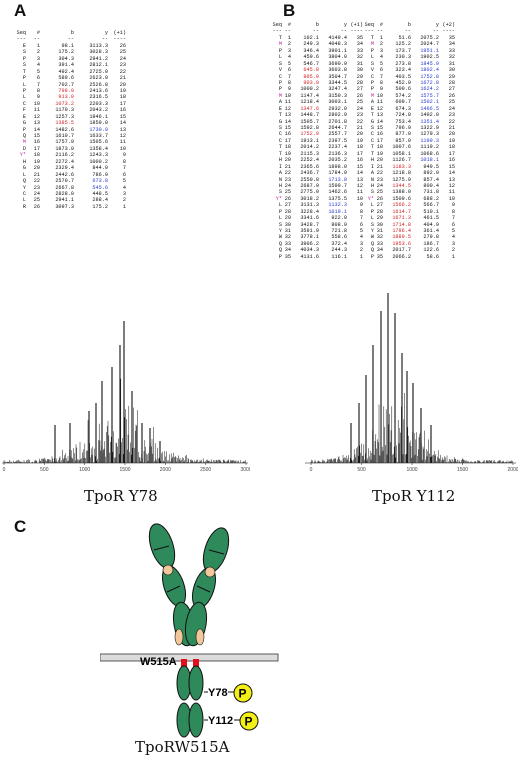 The height and width of the screenshot is (759, 520). I want to click on mutation-label: W515A, so click(158, 662).